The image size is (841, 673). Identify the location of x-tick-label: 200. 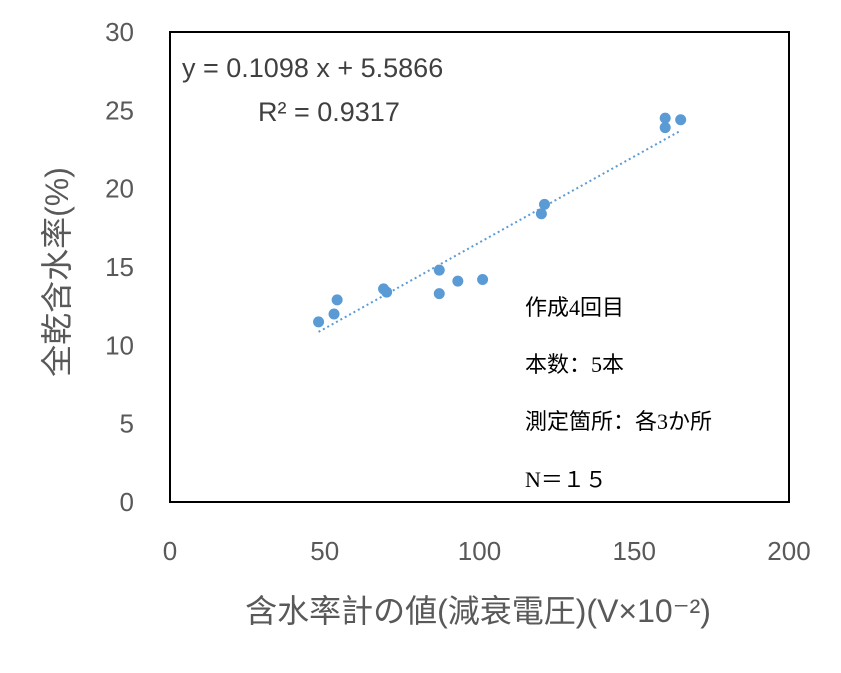
(788, 551).